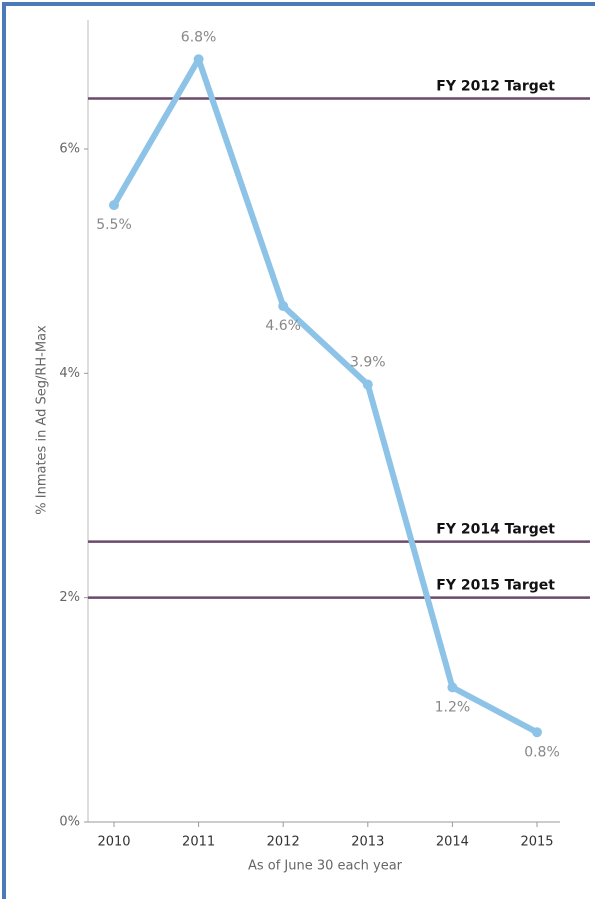 The height and width of the screenshot is (899, 595). Describe the element at coordinates (542, 752) in the screenshot. I see `value-label: 0.8%` at that location.